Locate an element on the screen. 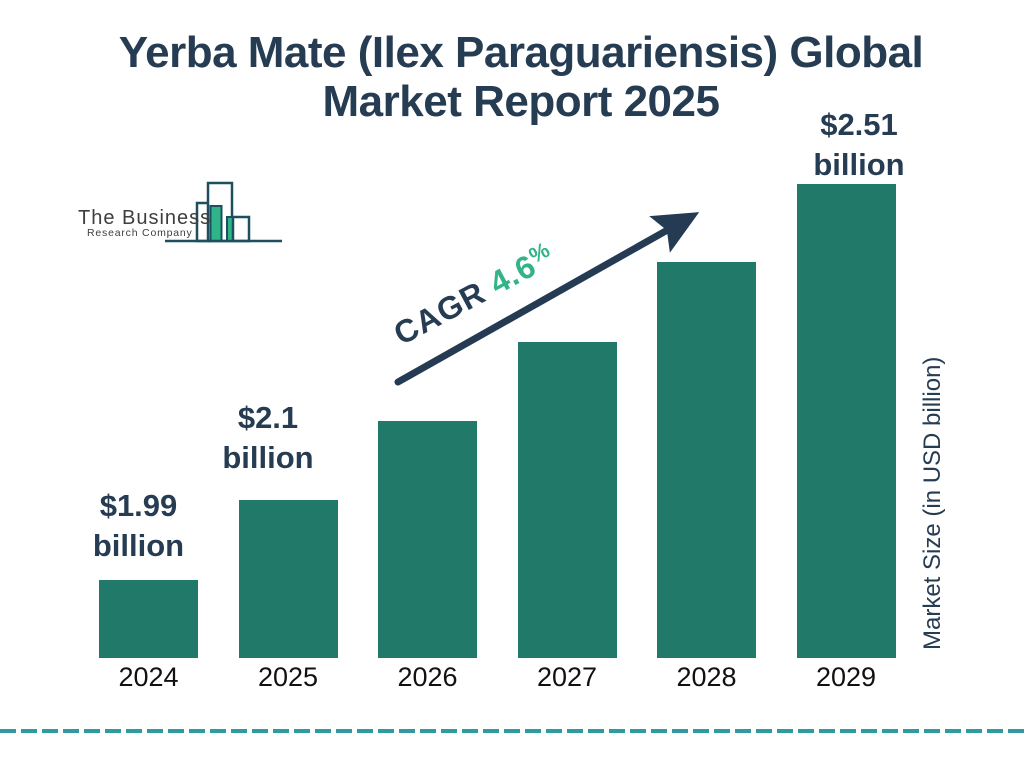  x-tick-label: 2024 is located at coordinates (148, 677).